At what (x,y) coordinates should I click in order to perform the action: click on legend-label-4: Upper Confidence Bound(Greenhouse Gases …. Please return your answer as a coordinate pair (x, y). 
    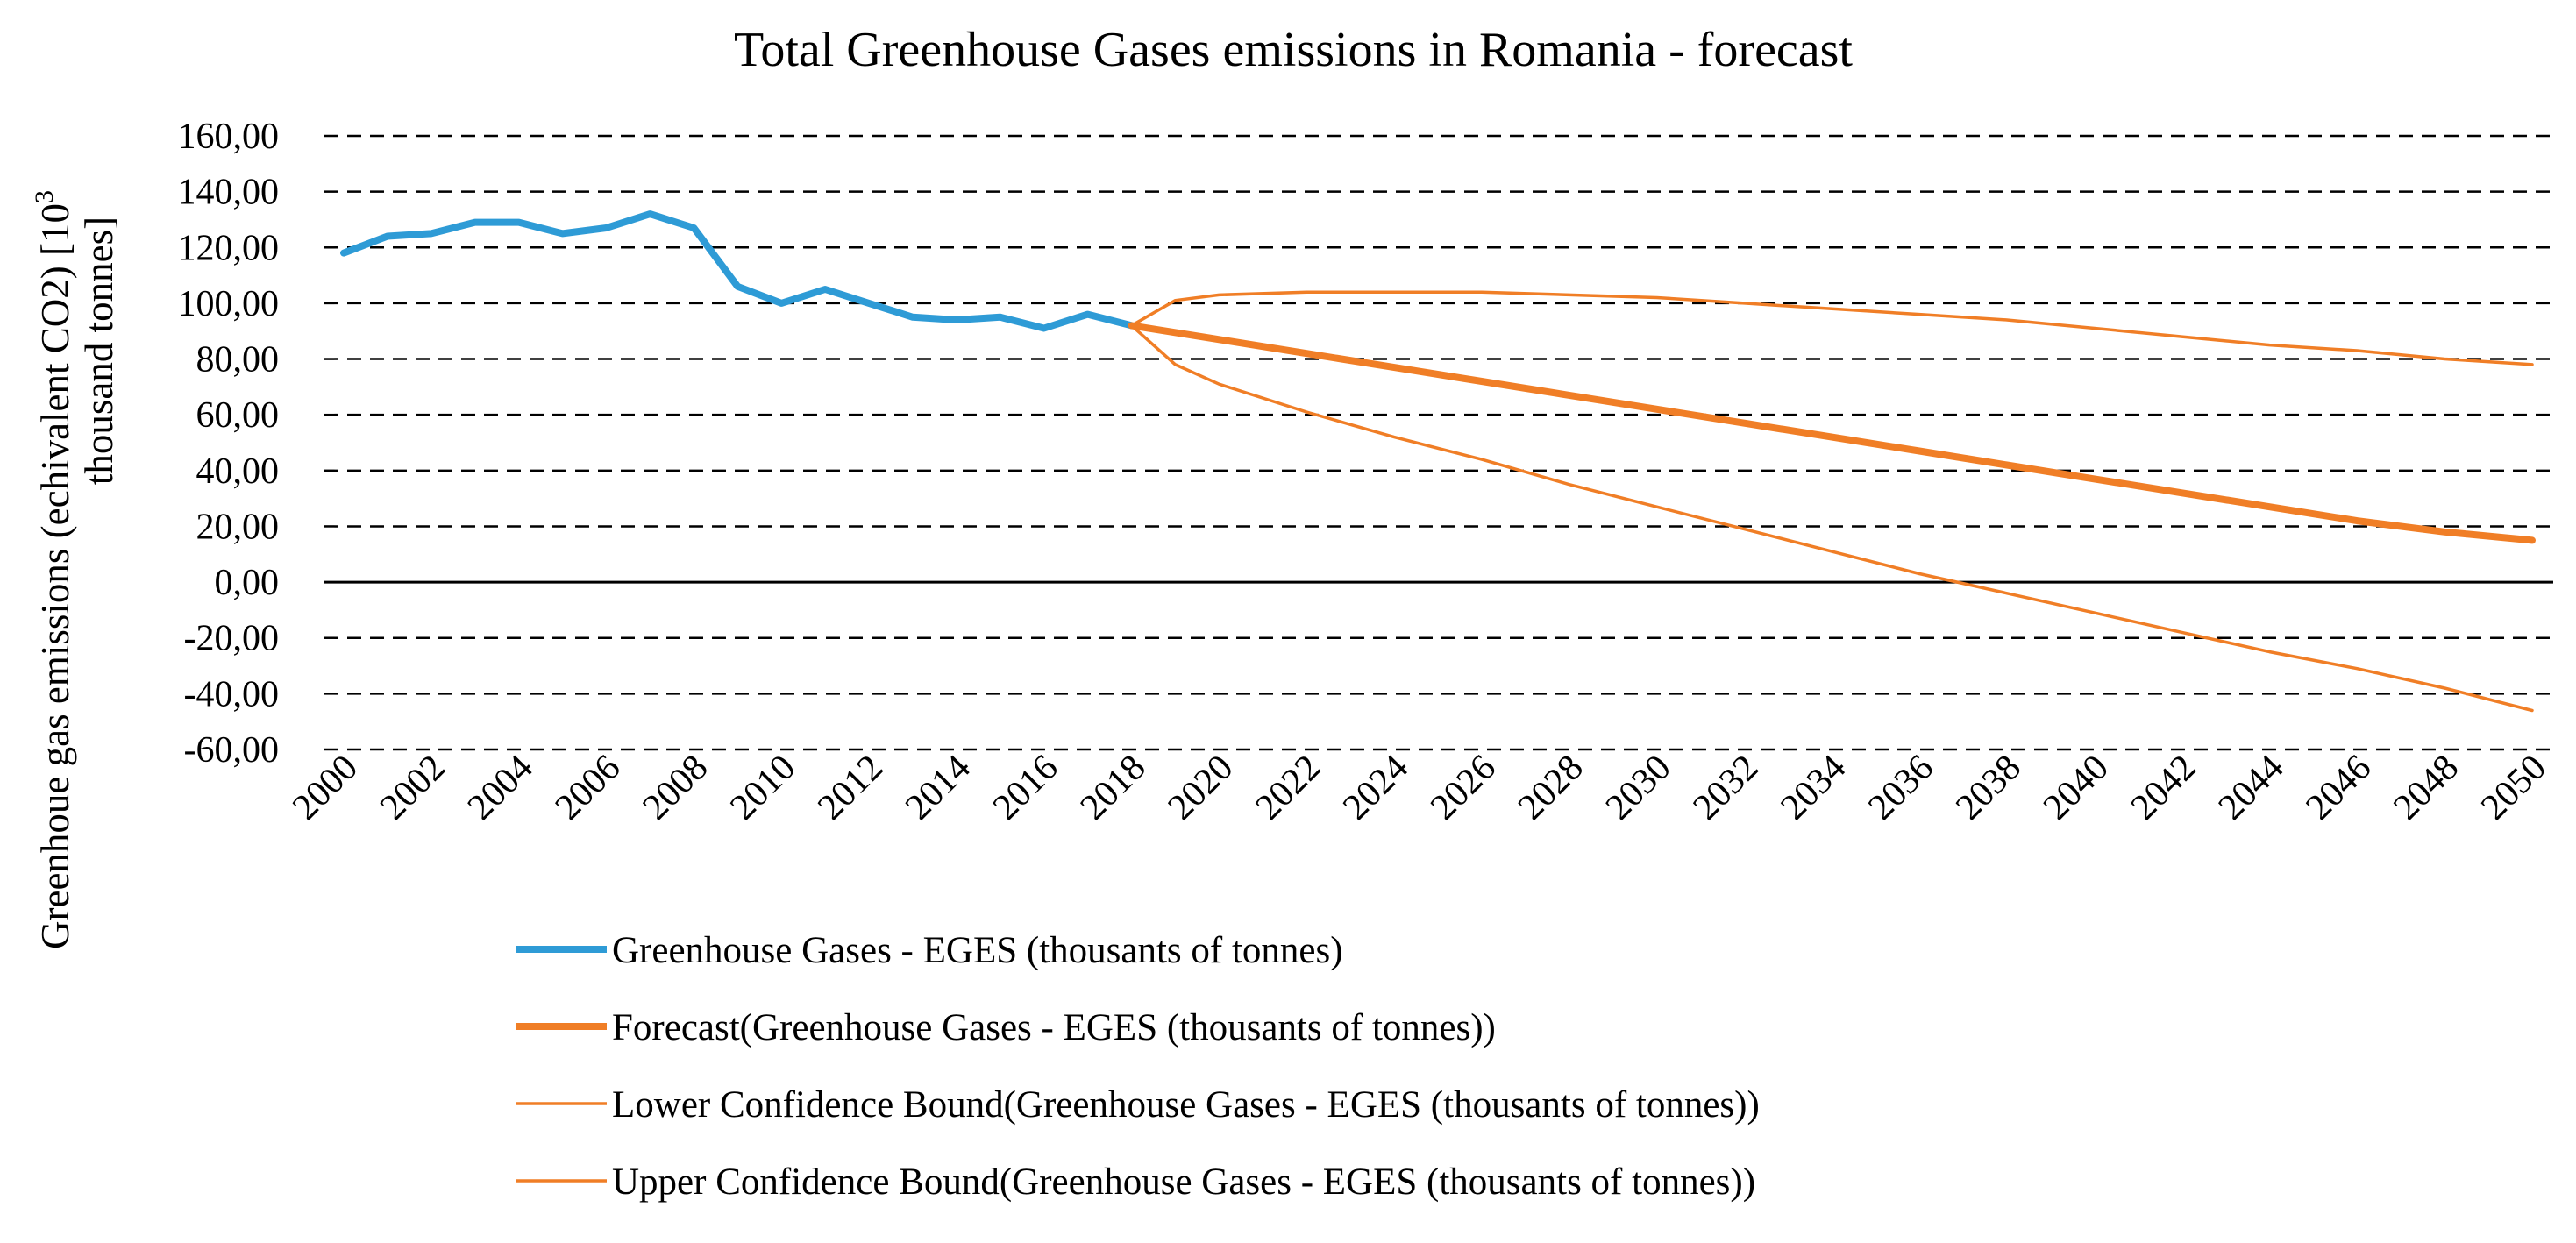
    Looking at the image, I should click on (1183, 1182).